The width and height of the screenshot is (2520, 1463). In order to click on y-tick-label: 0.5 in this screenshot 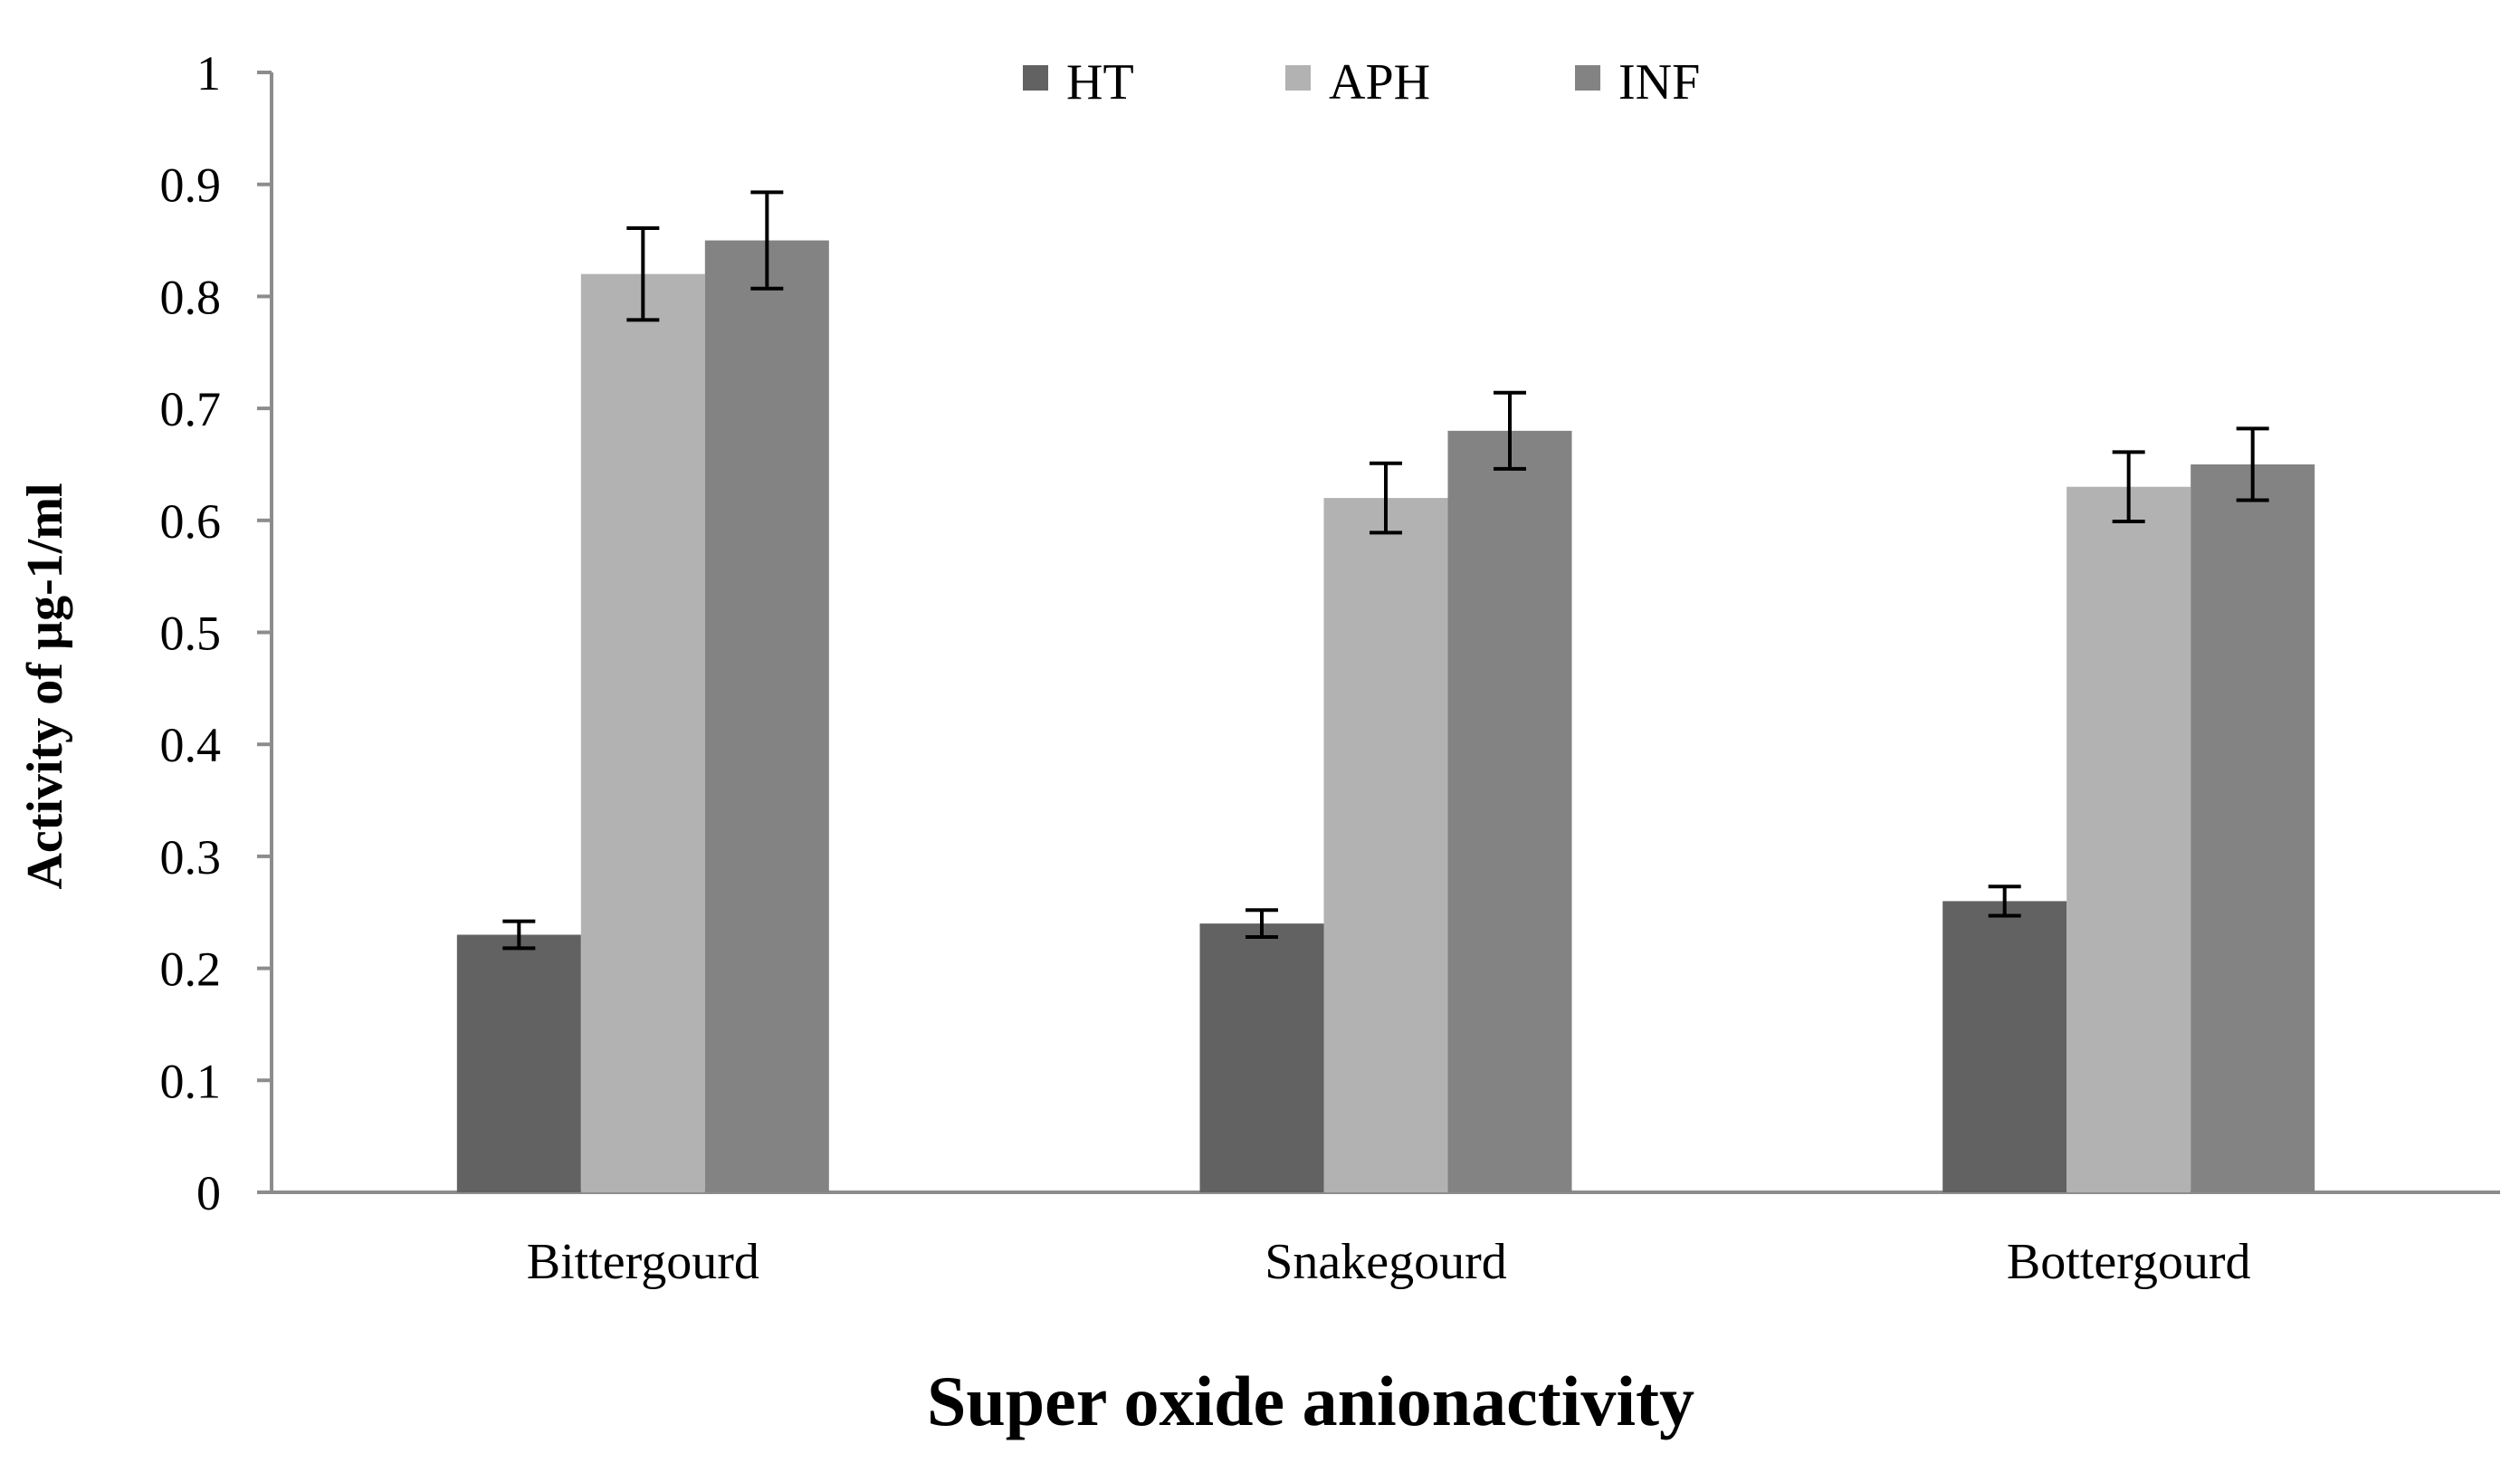, I will do `click(191, 634)`.